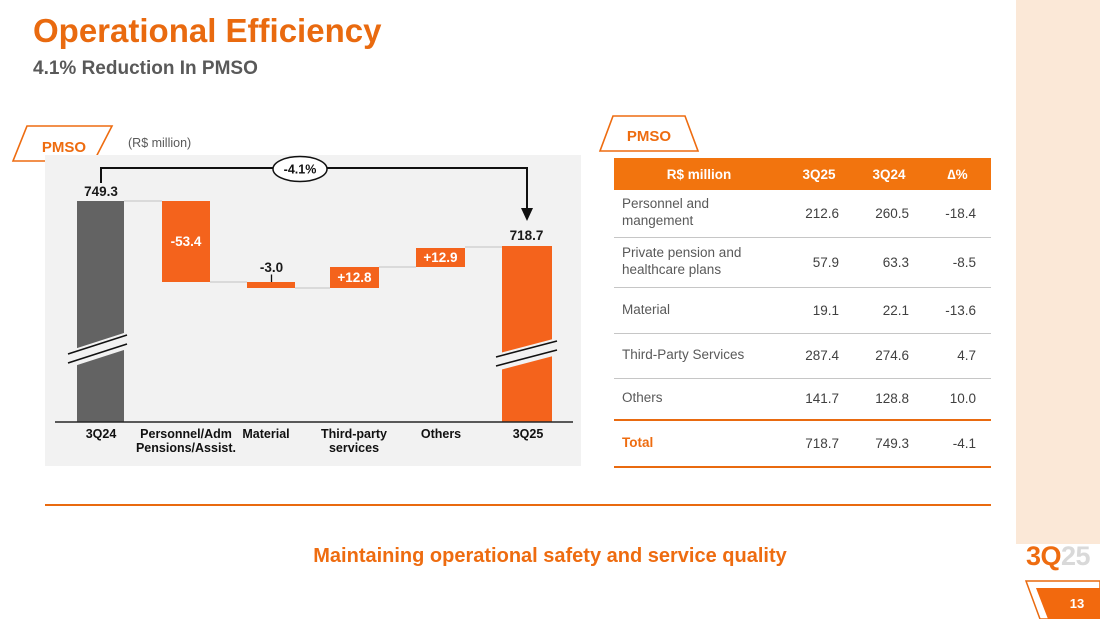 The image size is (1100, 619). Describe the element at coordinates (892, 399) in the screenshot. I see `row-3q24-value: 128.8` at that location.